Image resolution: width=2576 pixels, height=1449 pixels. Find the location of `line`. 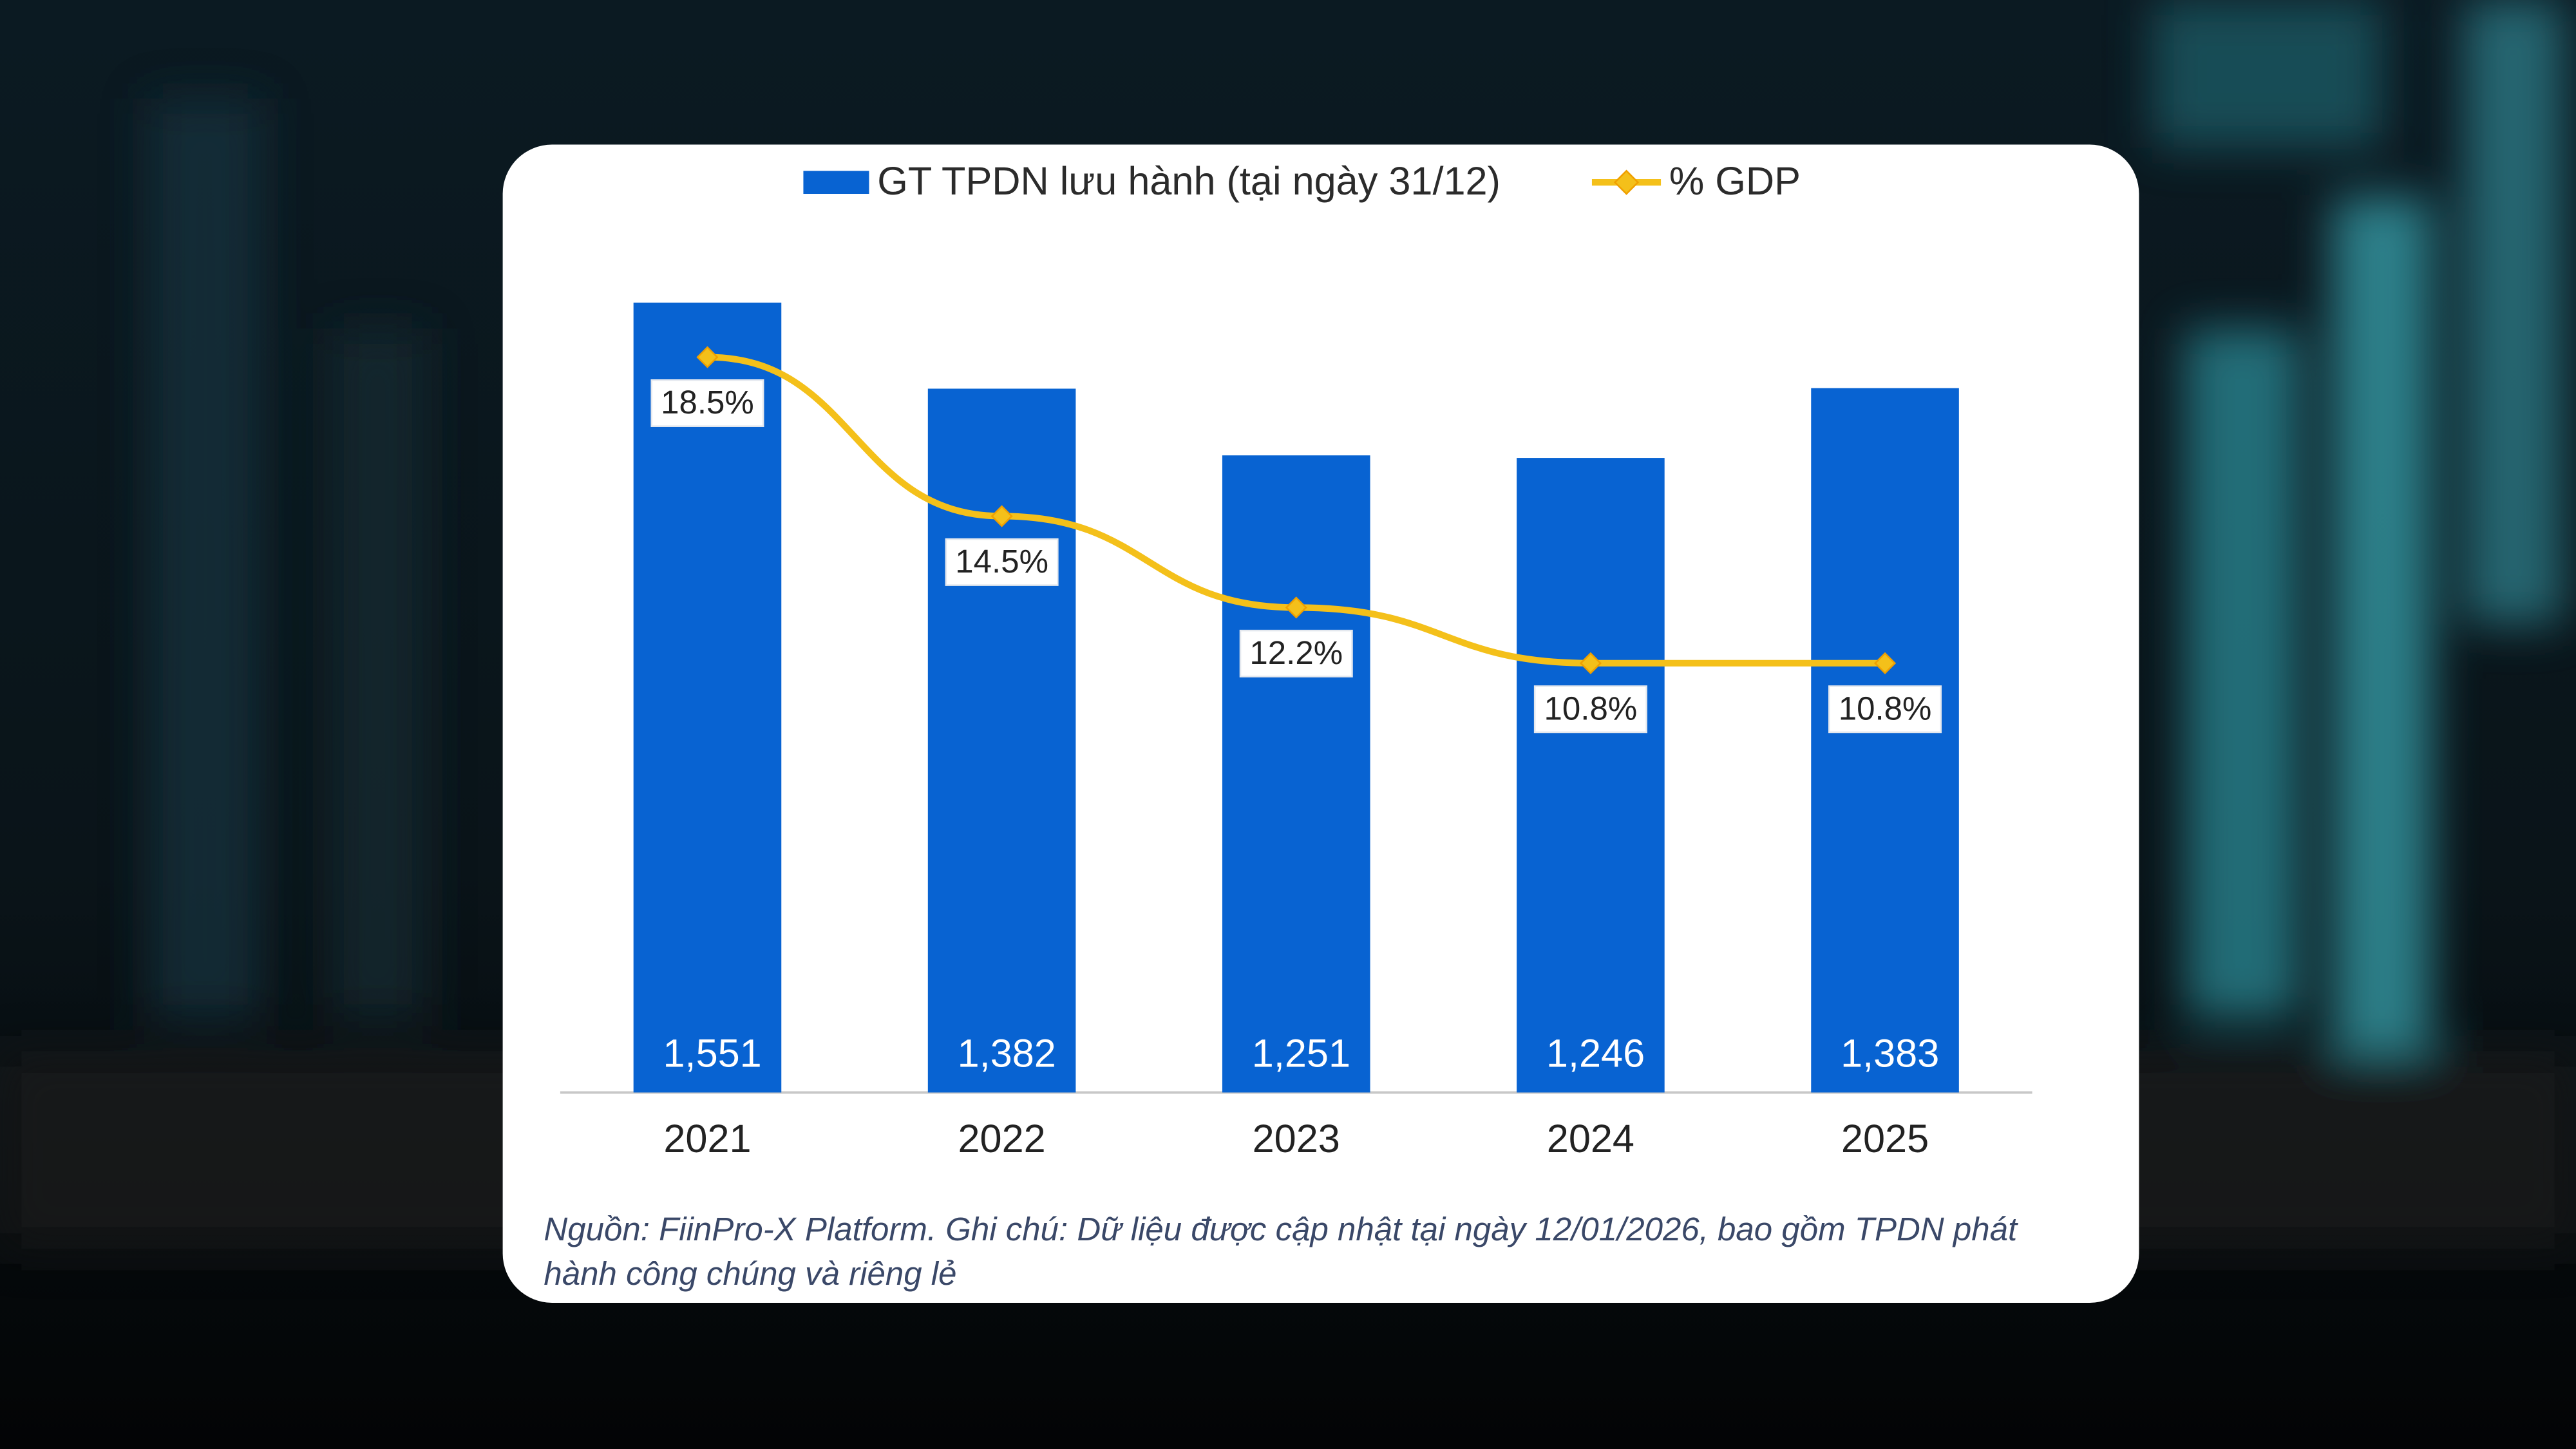

line is located at coordinates (1296, 511).